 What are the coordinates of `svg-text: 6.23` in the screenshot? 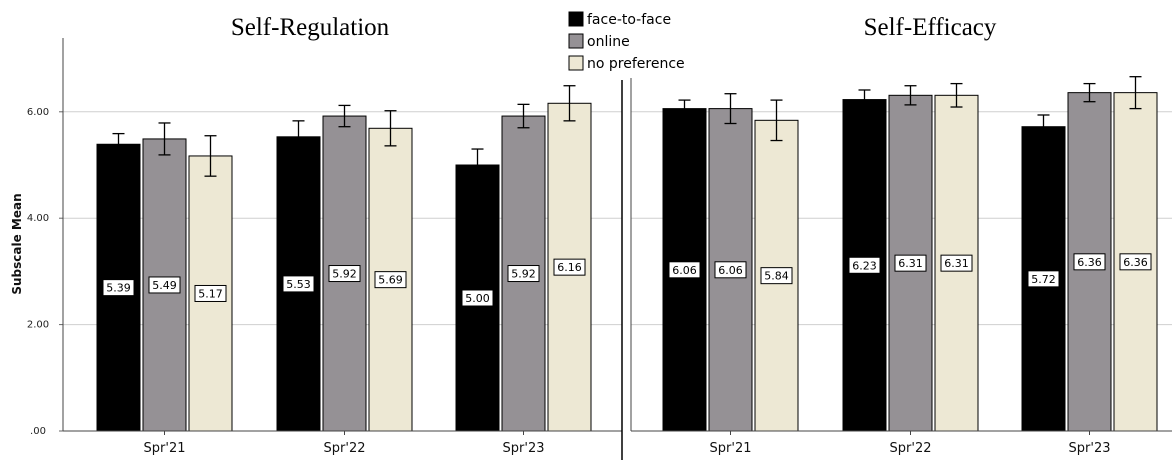 It's located at (864, 265).